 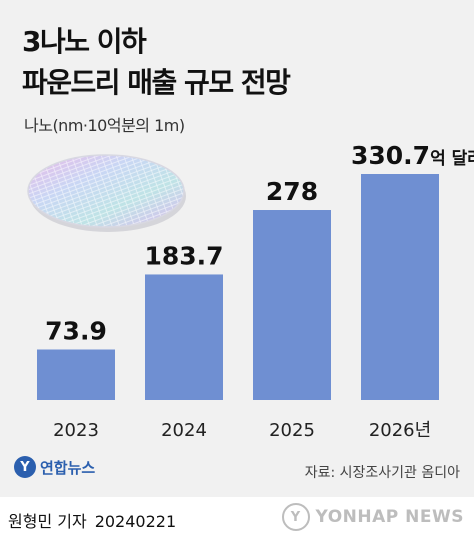 I want to click on value-label-2023: 73.9, so click(x=76, y=330).